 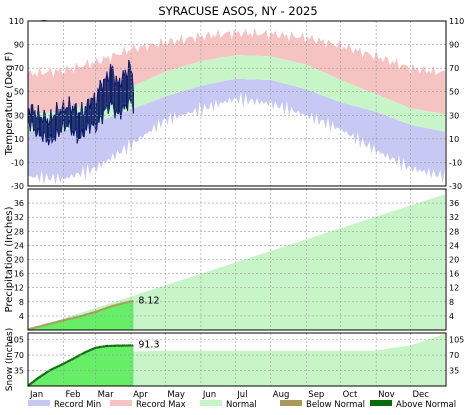 What do you see at coordinates (241, 405) in the screenshot?
I see `legend-label: Normal` at bounding box center [241, 405].